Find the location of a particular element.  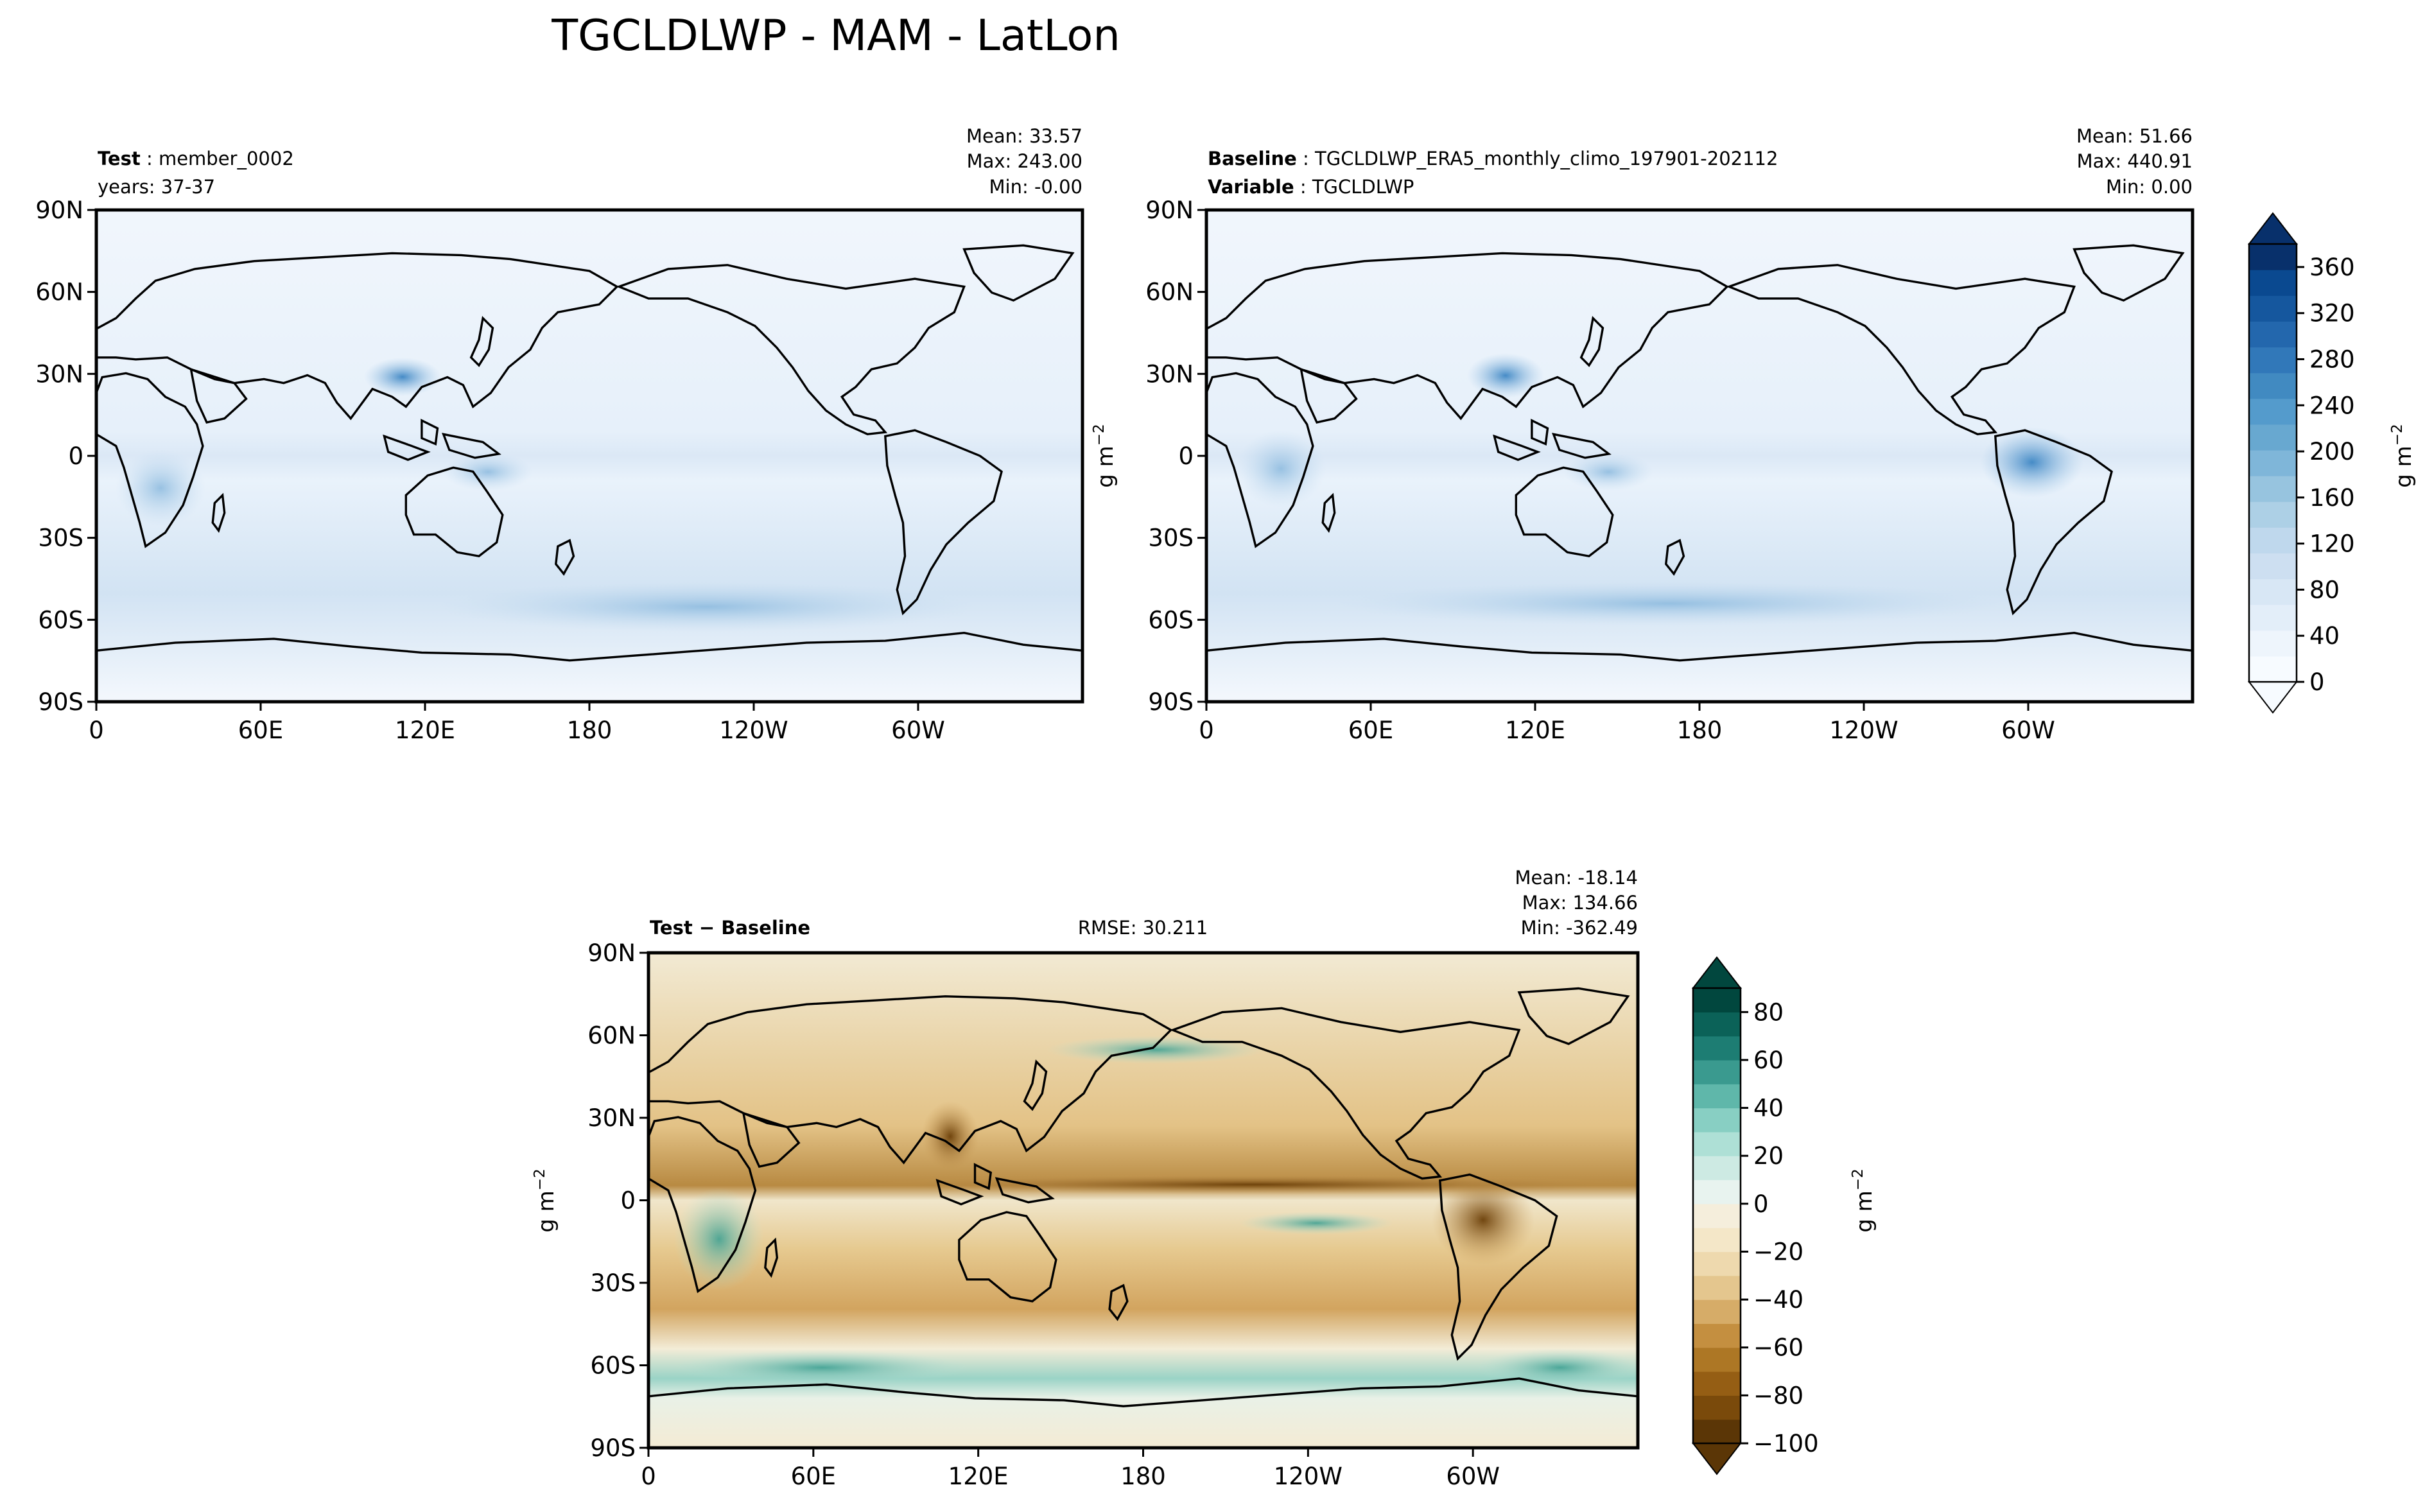

colorbar-diff-unit: g m−2 is located at coordinates (1863, 1200).